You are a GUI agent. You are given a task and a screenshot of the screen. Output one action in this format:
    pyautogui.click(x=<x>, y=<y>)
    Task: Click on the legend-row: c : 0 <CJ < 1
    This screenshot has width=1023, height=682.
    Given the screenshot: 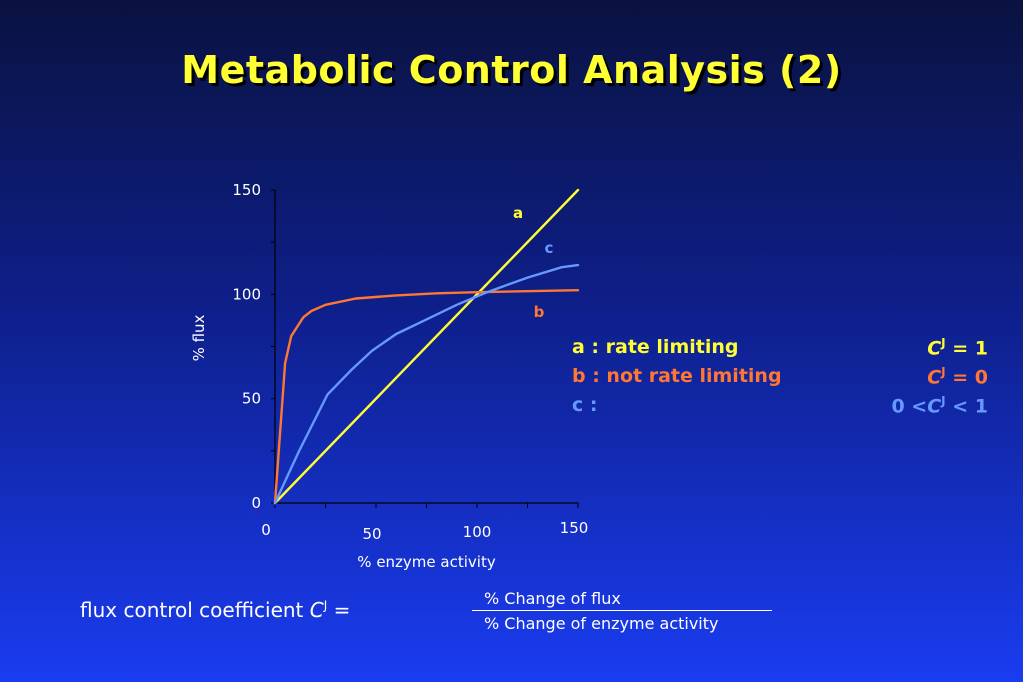 What is the action you would take?
    pyautogui.click(x=782, y=408)
    